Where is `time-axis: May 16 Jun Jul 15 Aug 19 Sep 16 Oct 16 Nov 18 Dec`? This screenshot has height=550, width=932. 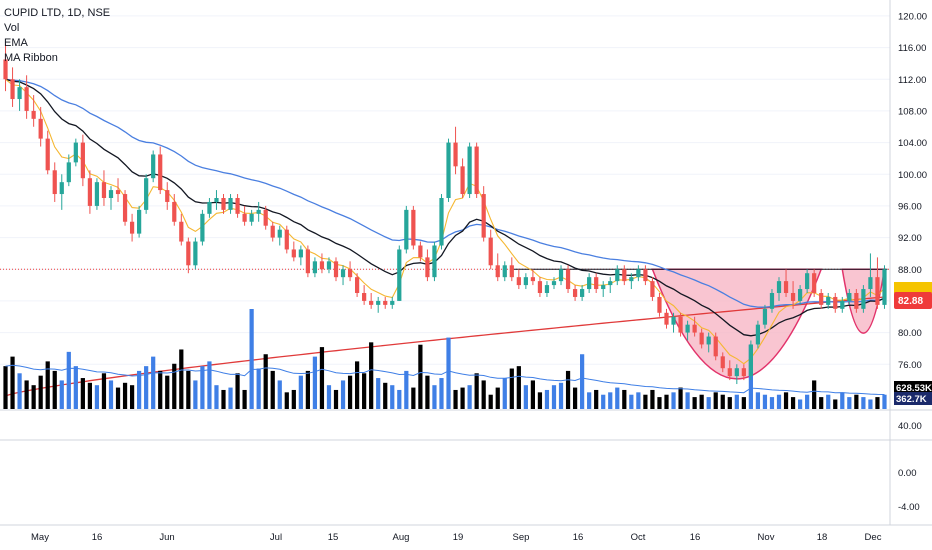
time-axis: May 16 Jun Jul 15 Aug 19 Sep 16 Oct 16 Nov 18 Dec is located at coordinates (456, 537).